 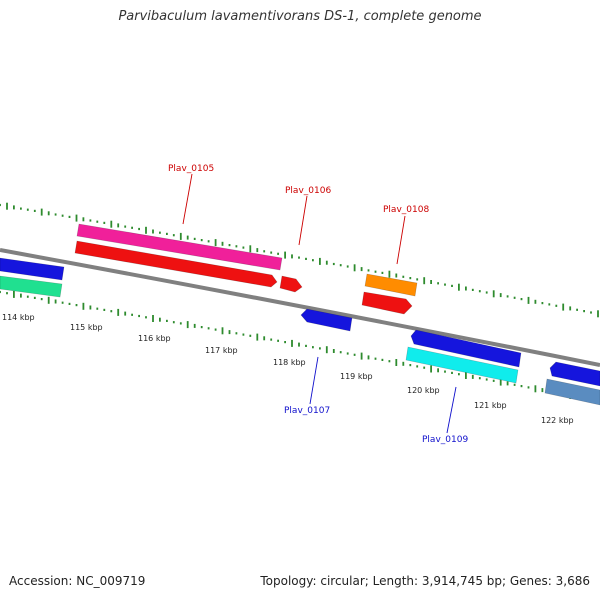 What do you see at coordinates (572, 392) in the screenshot?
I see `gene-feature-steel-right` at bounding box center [572, 392].